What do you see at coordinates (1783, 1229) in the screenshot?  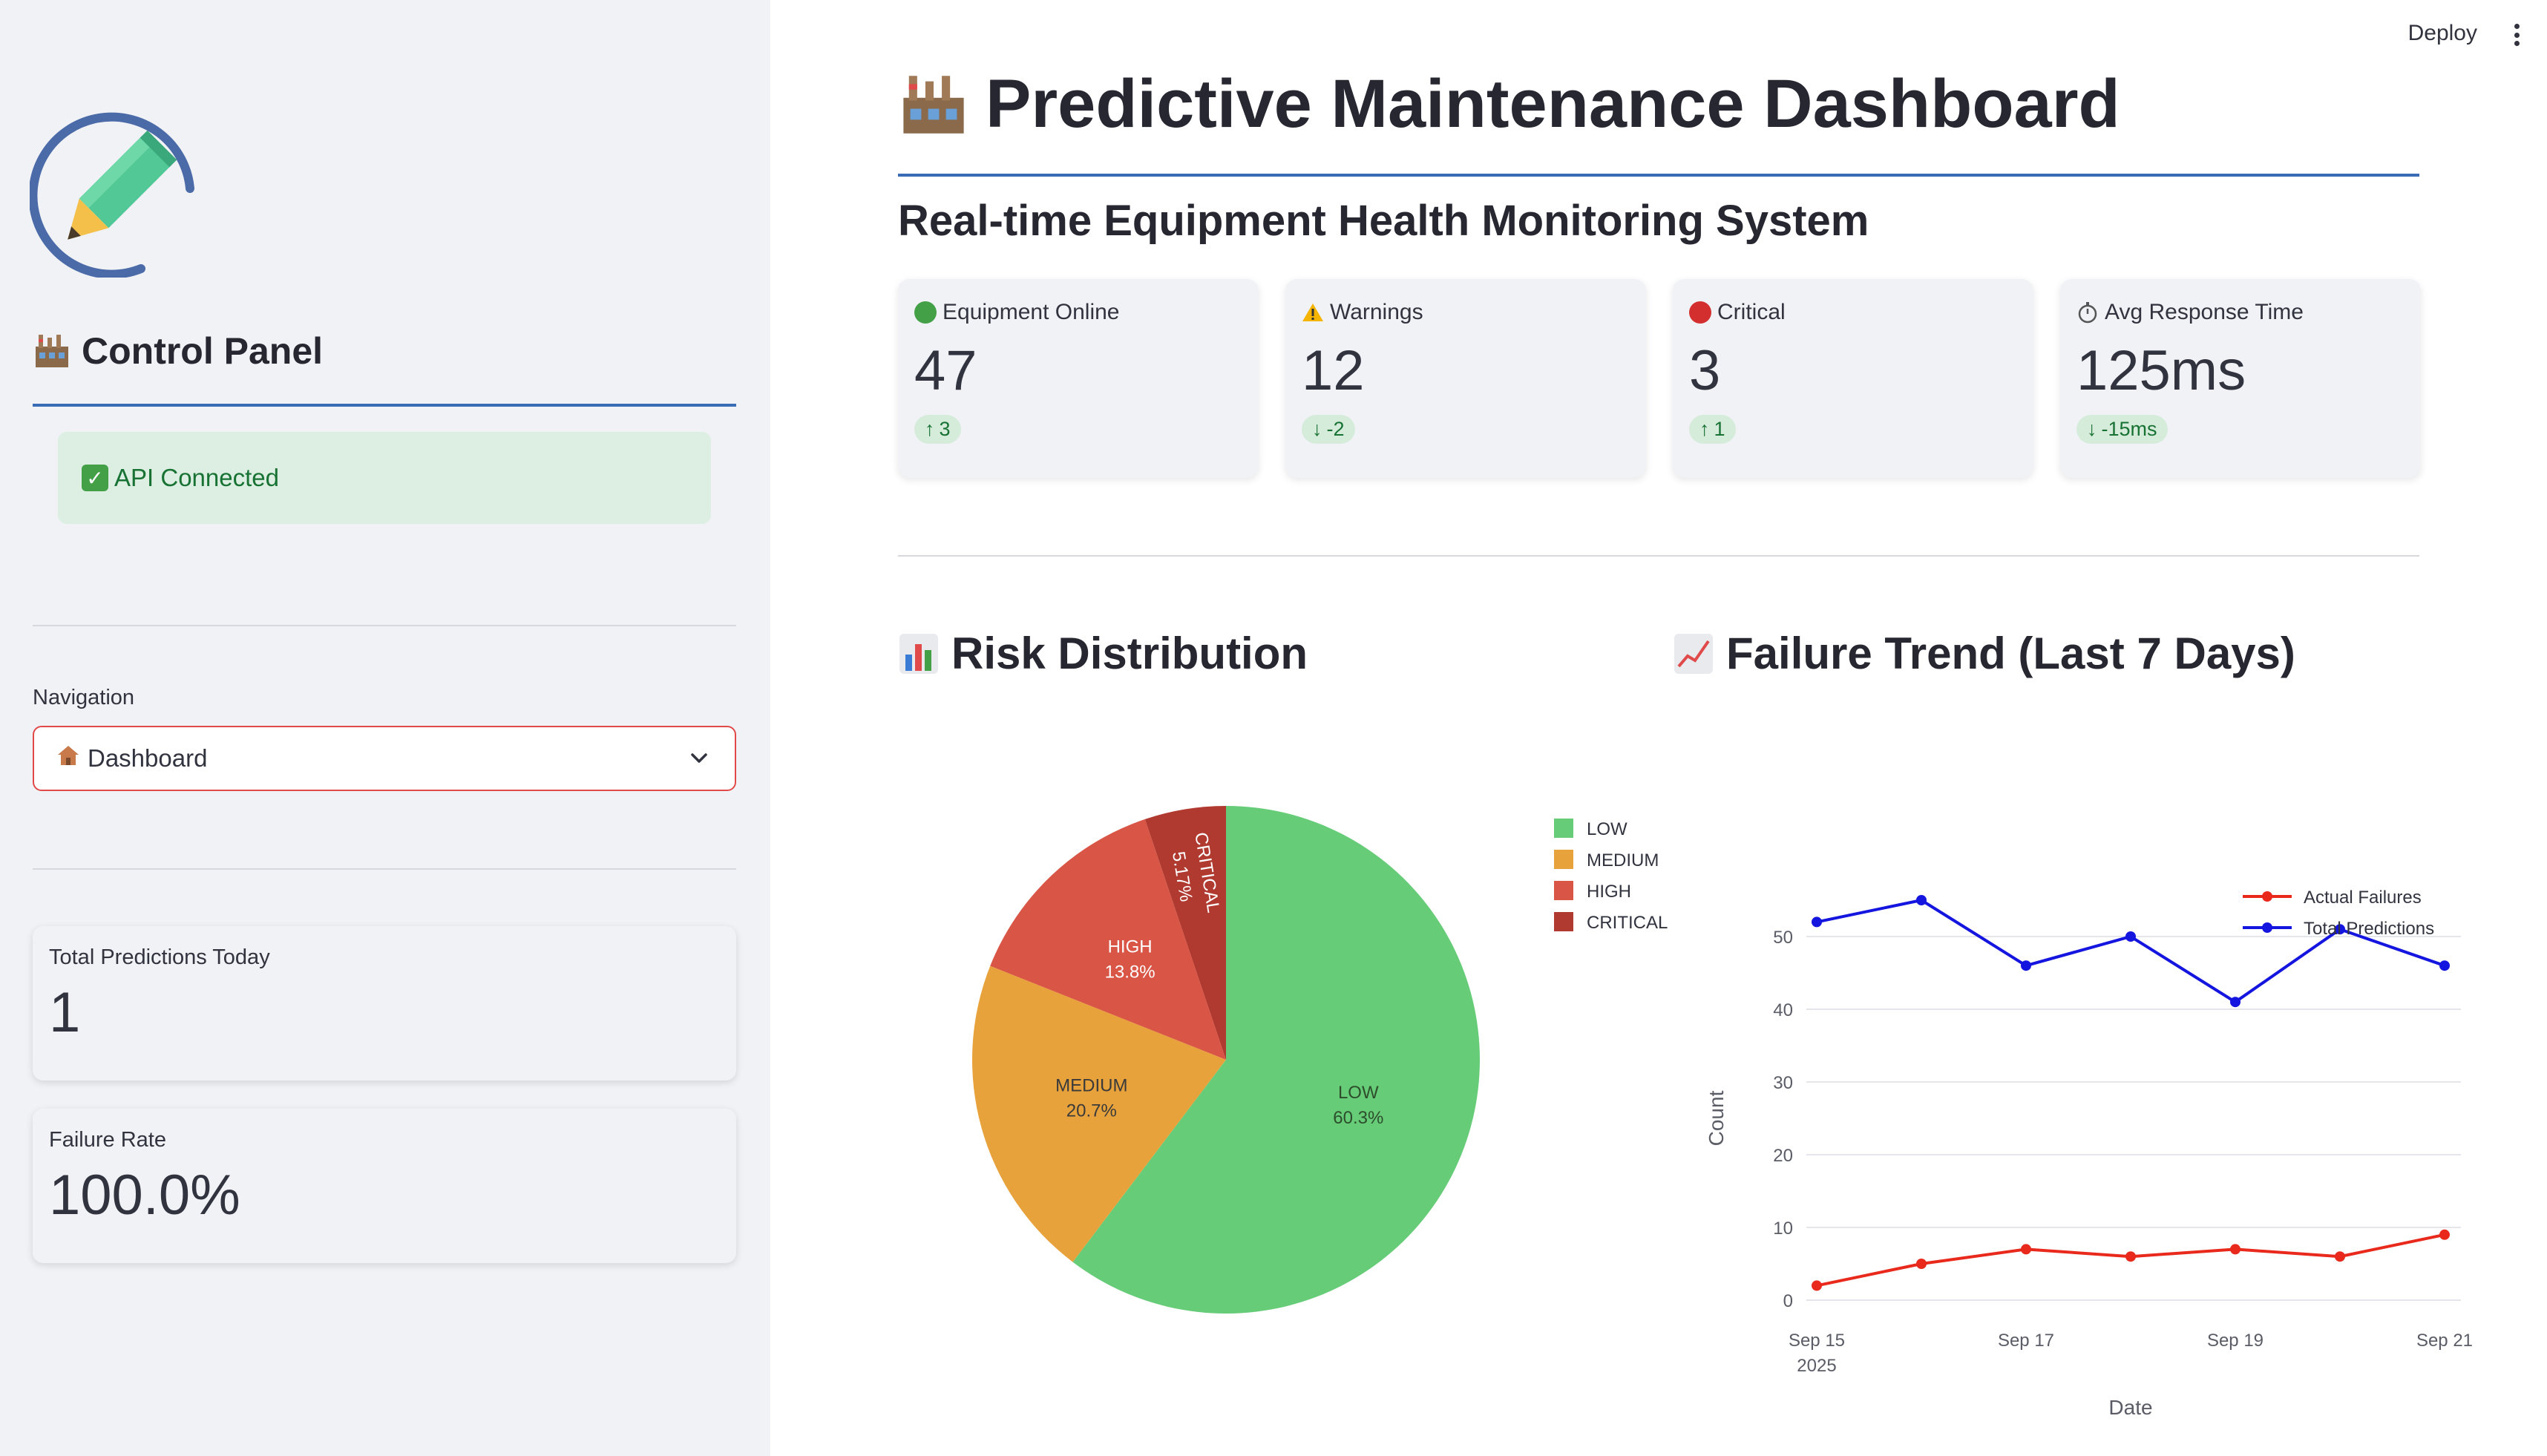 I see `y-tick-label: 10` at bounding box center [1783, 1229].